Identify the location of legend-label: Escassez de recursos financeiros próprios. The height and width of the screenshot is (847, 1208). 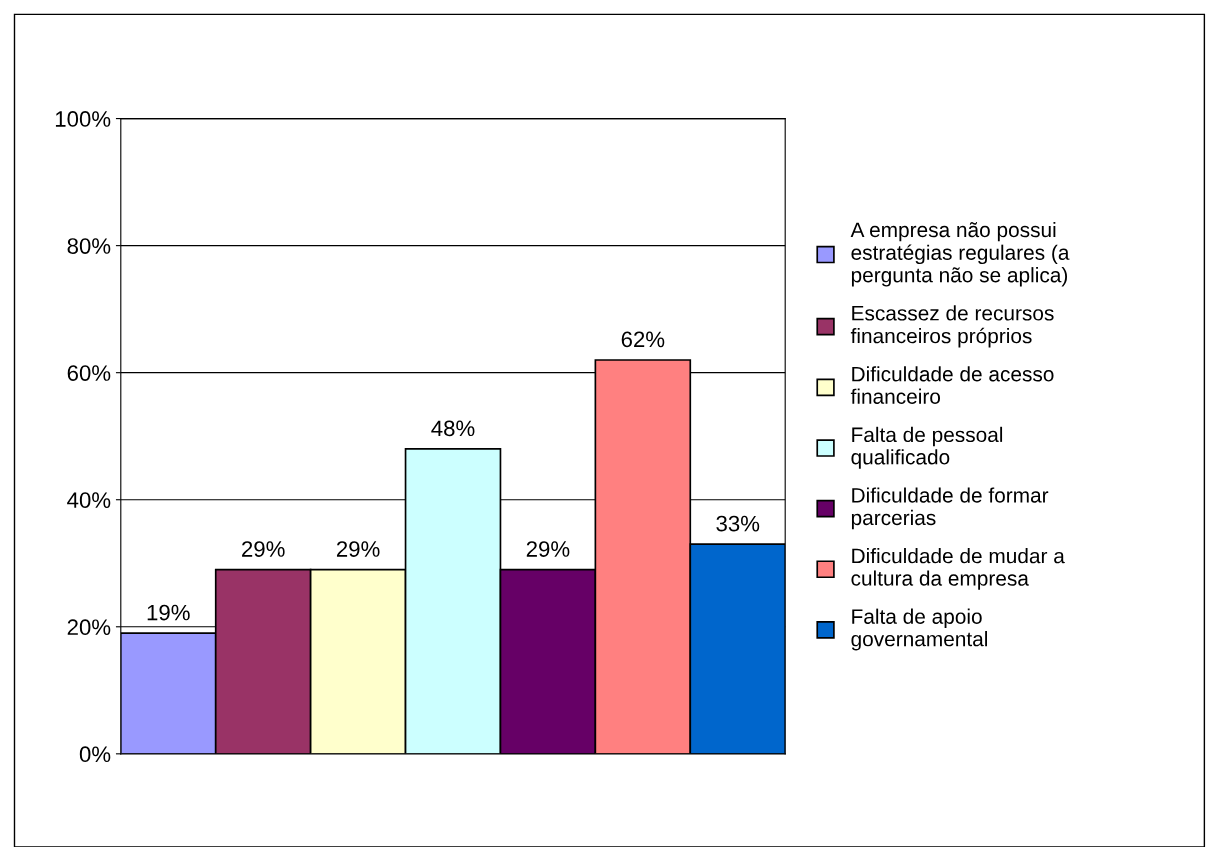
(952, 326).